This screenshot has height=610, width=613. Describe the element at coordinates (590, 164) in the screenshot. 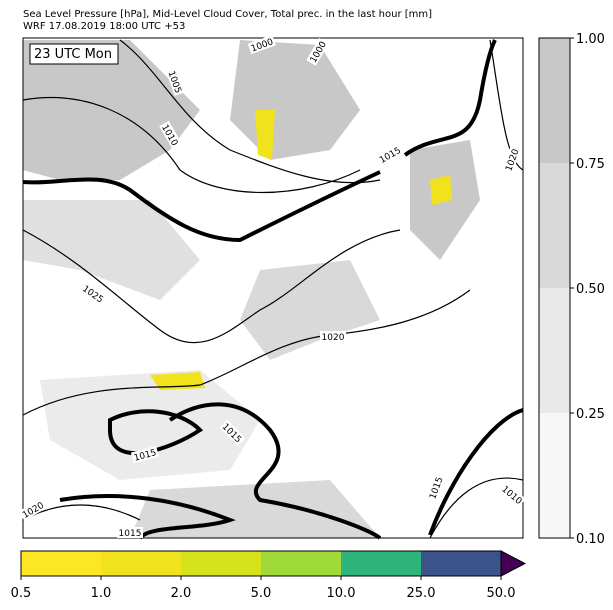

I see `colorbar-tick-label: 0.75` at that location.